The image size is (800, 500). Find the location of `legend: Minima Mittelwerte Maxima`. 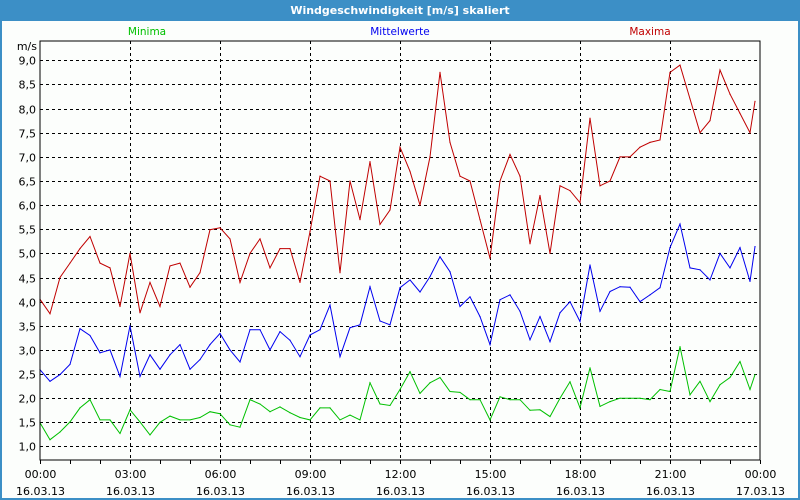

legend: Minima Mittelwerte Maxima is located at coordinates (399, 32).